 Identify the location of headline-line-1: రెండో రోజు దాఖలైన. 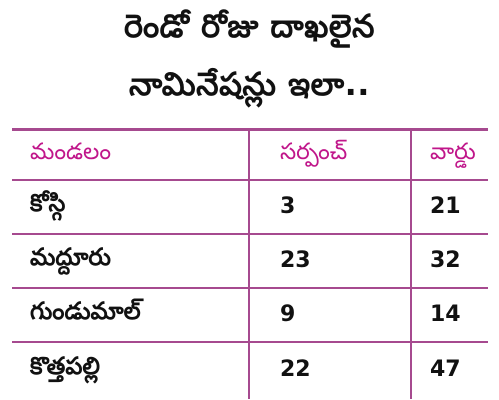
(249, 26).